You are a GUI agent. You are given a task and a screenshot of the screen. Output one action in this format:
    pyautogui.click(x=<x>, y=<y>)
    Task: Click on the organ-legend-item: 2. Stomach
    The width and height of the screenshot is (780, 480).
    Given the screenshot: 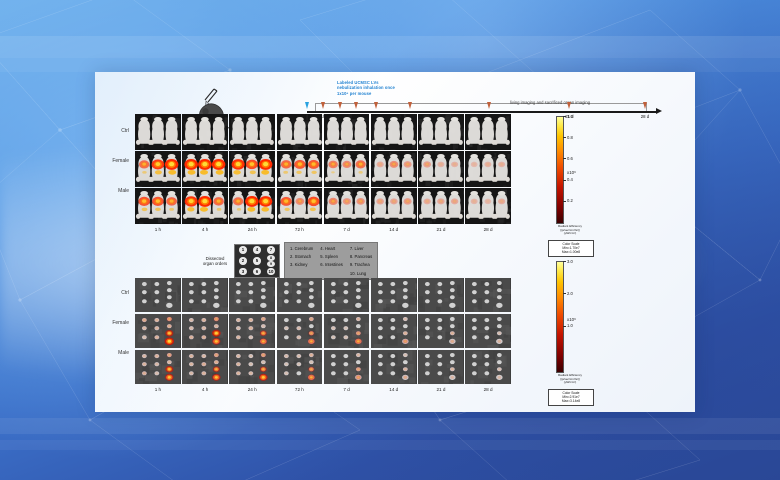 What is the action you would take?
    pyautogui.click(x=301, y=257)
    